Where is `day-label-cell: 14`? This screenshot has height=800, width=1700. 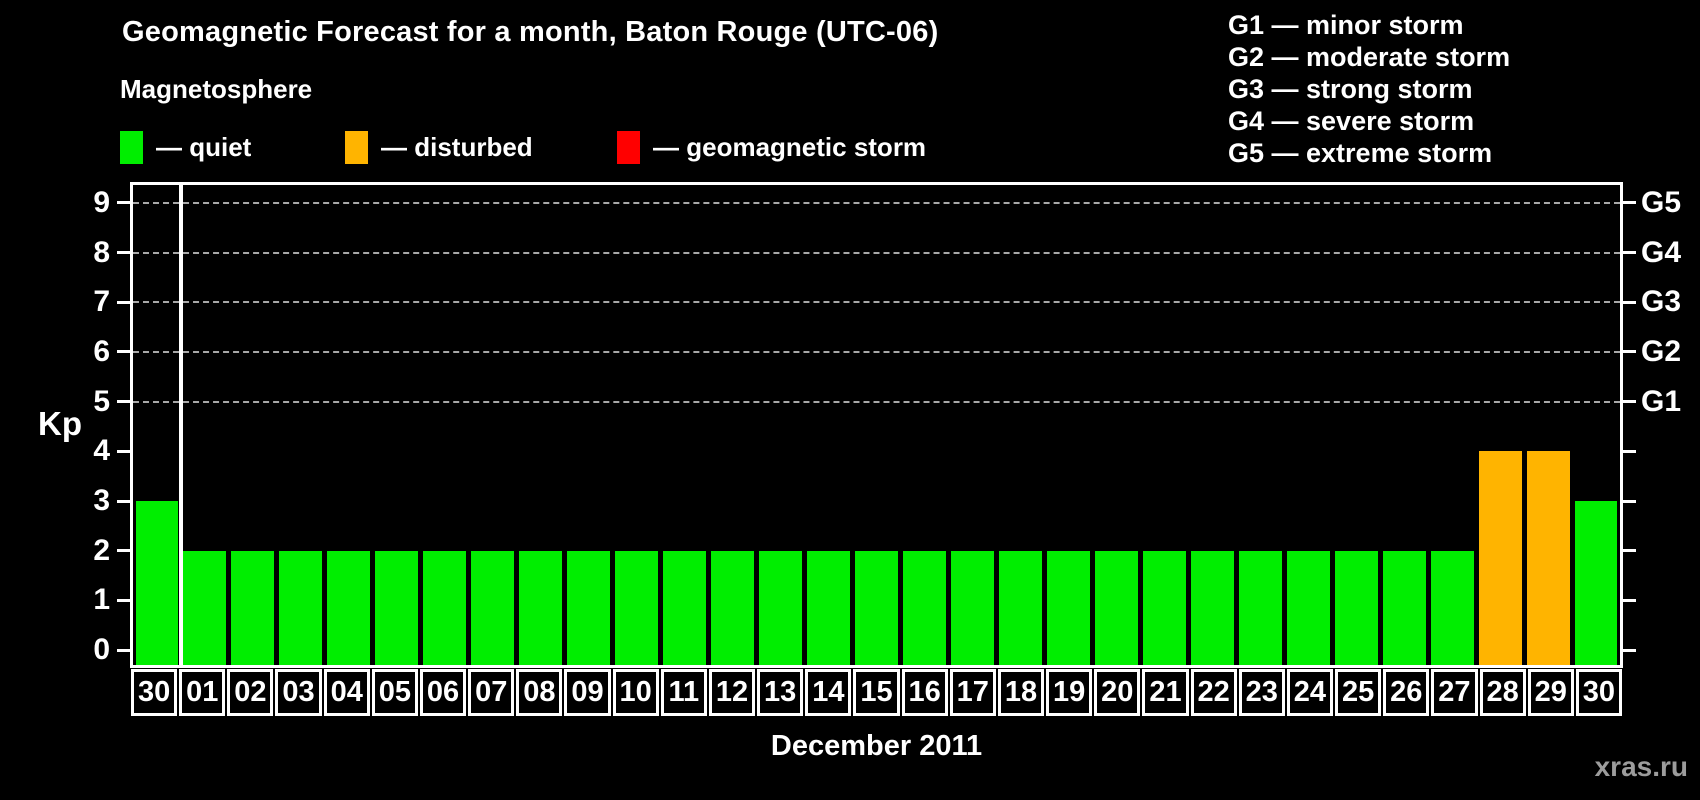
day-label-cell: 14 is located at coordinates (828, 692).